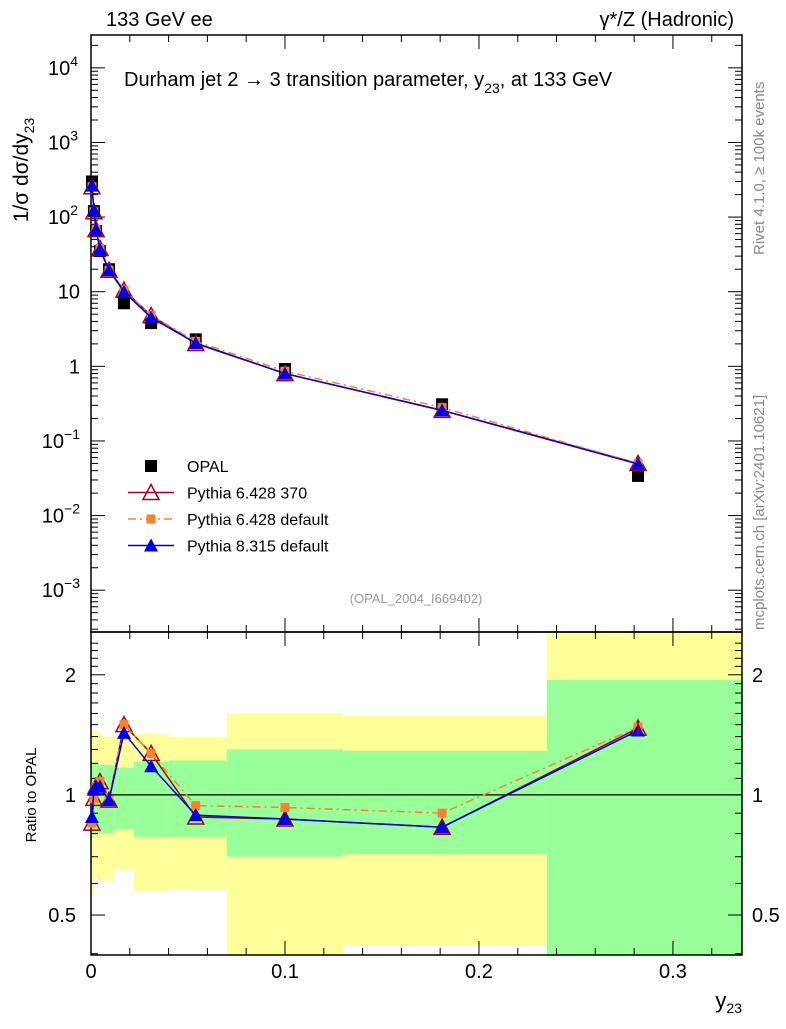 This screenshot has width=786, height=1029. I want to click on y-axis-label: 1/σ dσ/dy23, so click(23, 170).